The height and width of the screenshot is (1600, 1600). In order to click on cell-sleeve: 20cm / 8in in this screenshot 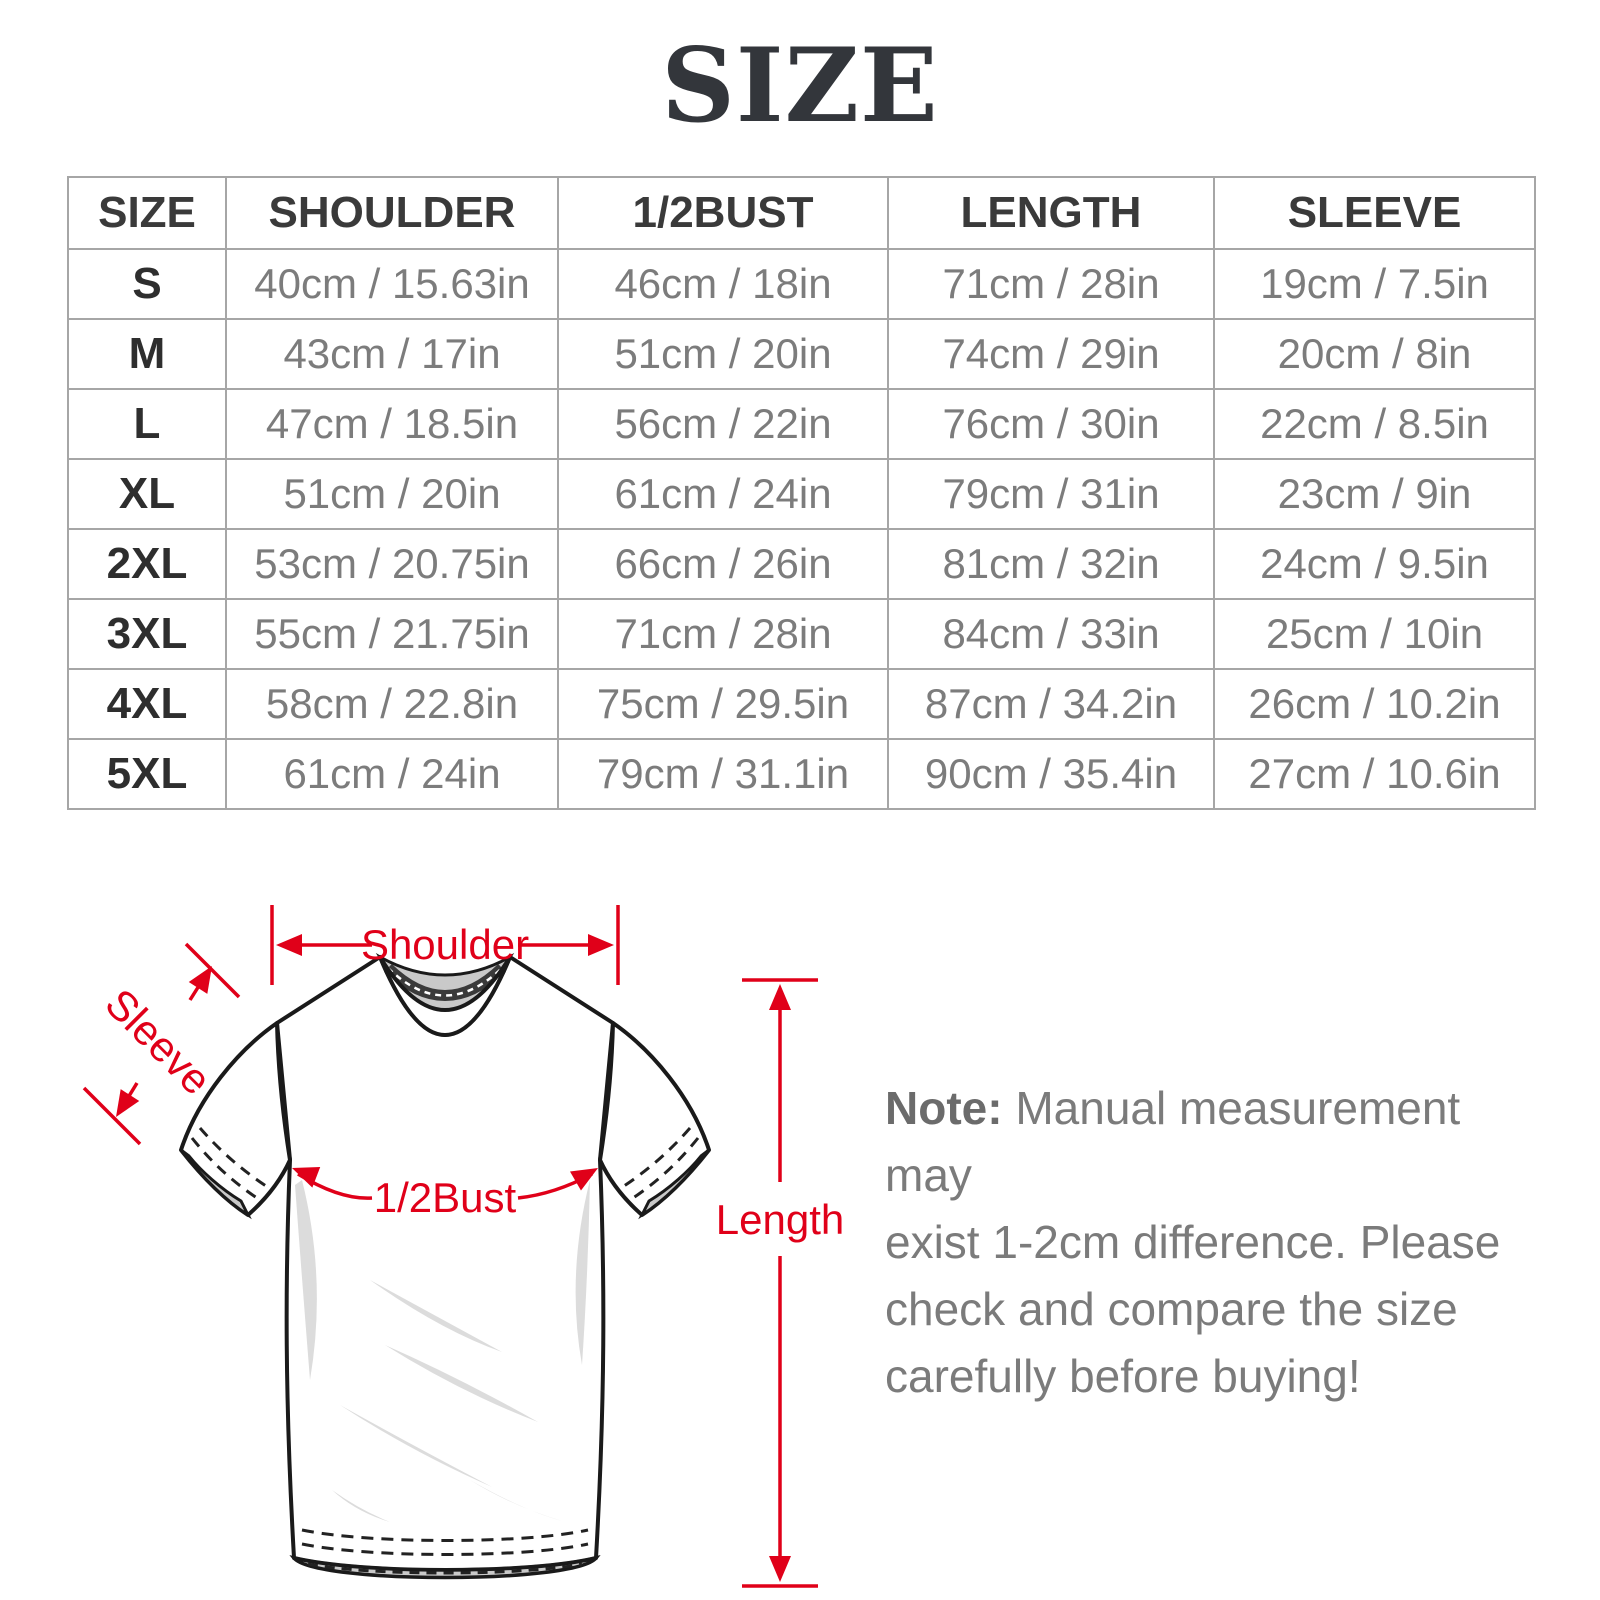, I will do `click(1374, 354)`.